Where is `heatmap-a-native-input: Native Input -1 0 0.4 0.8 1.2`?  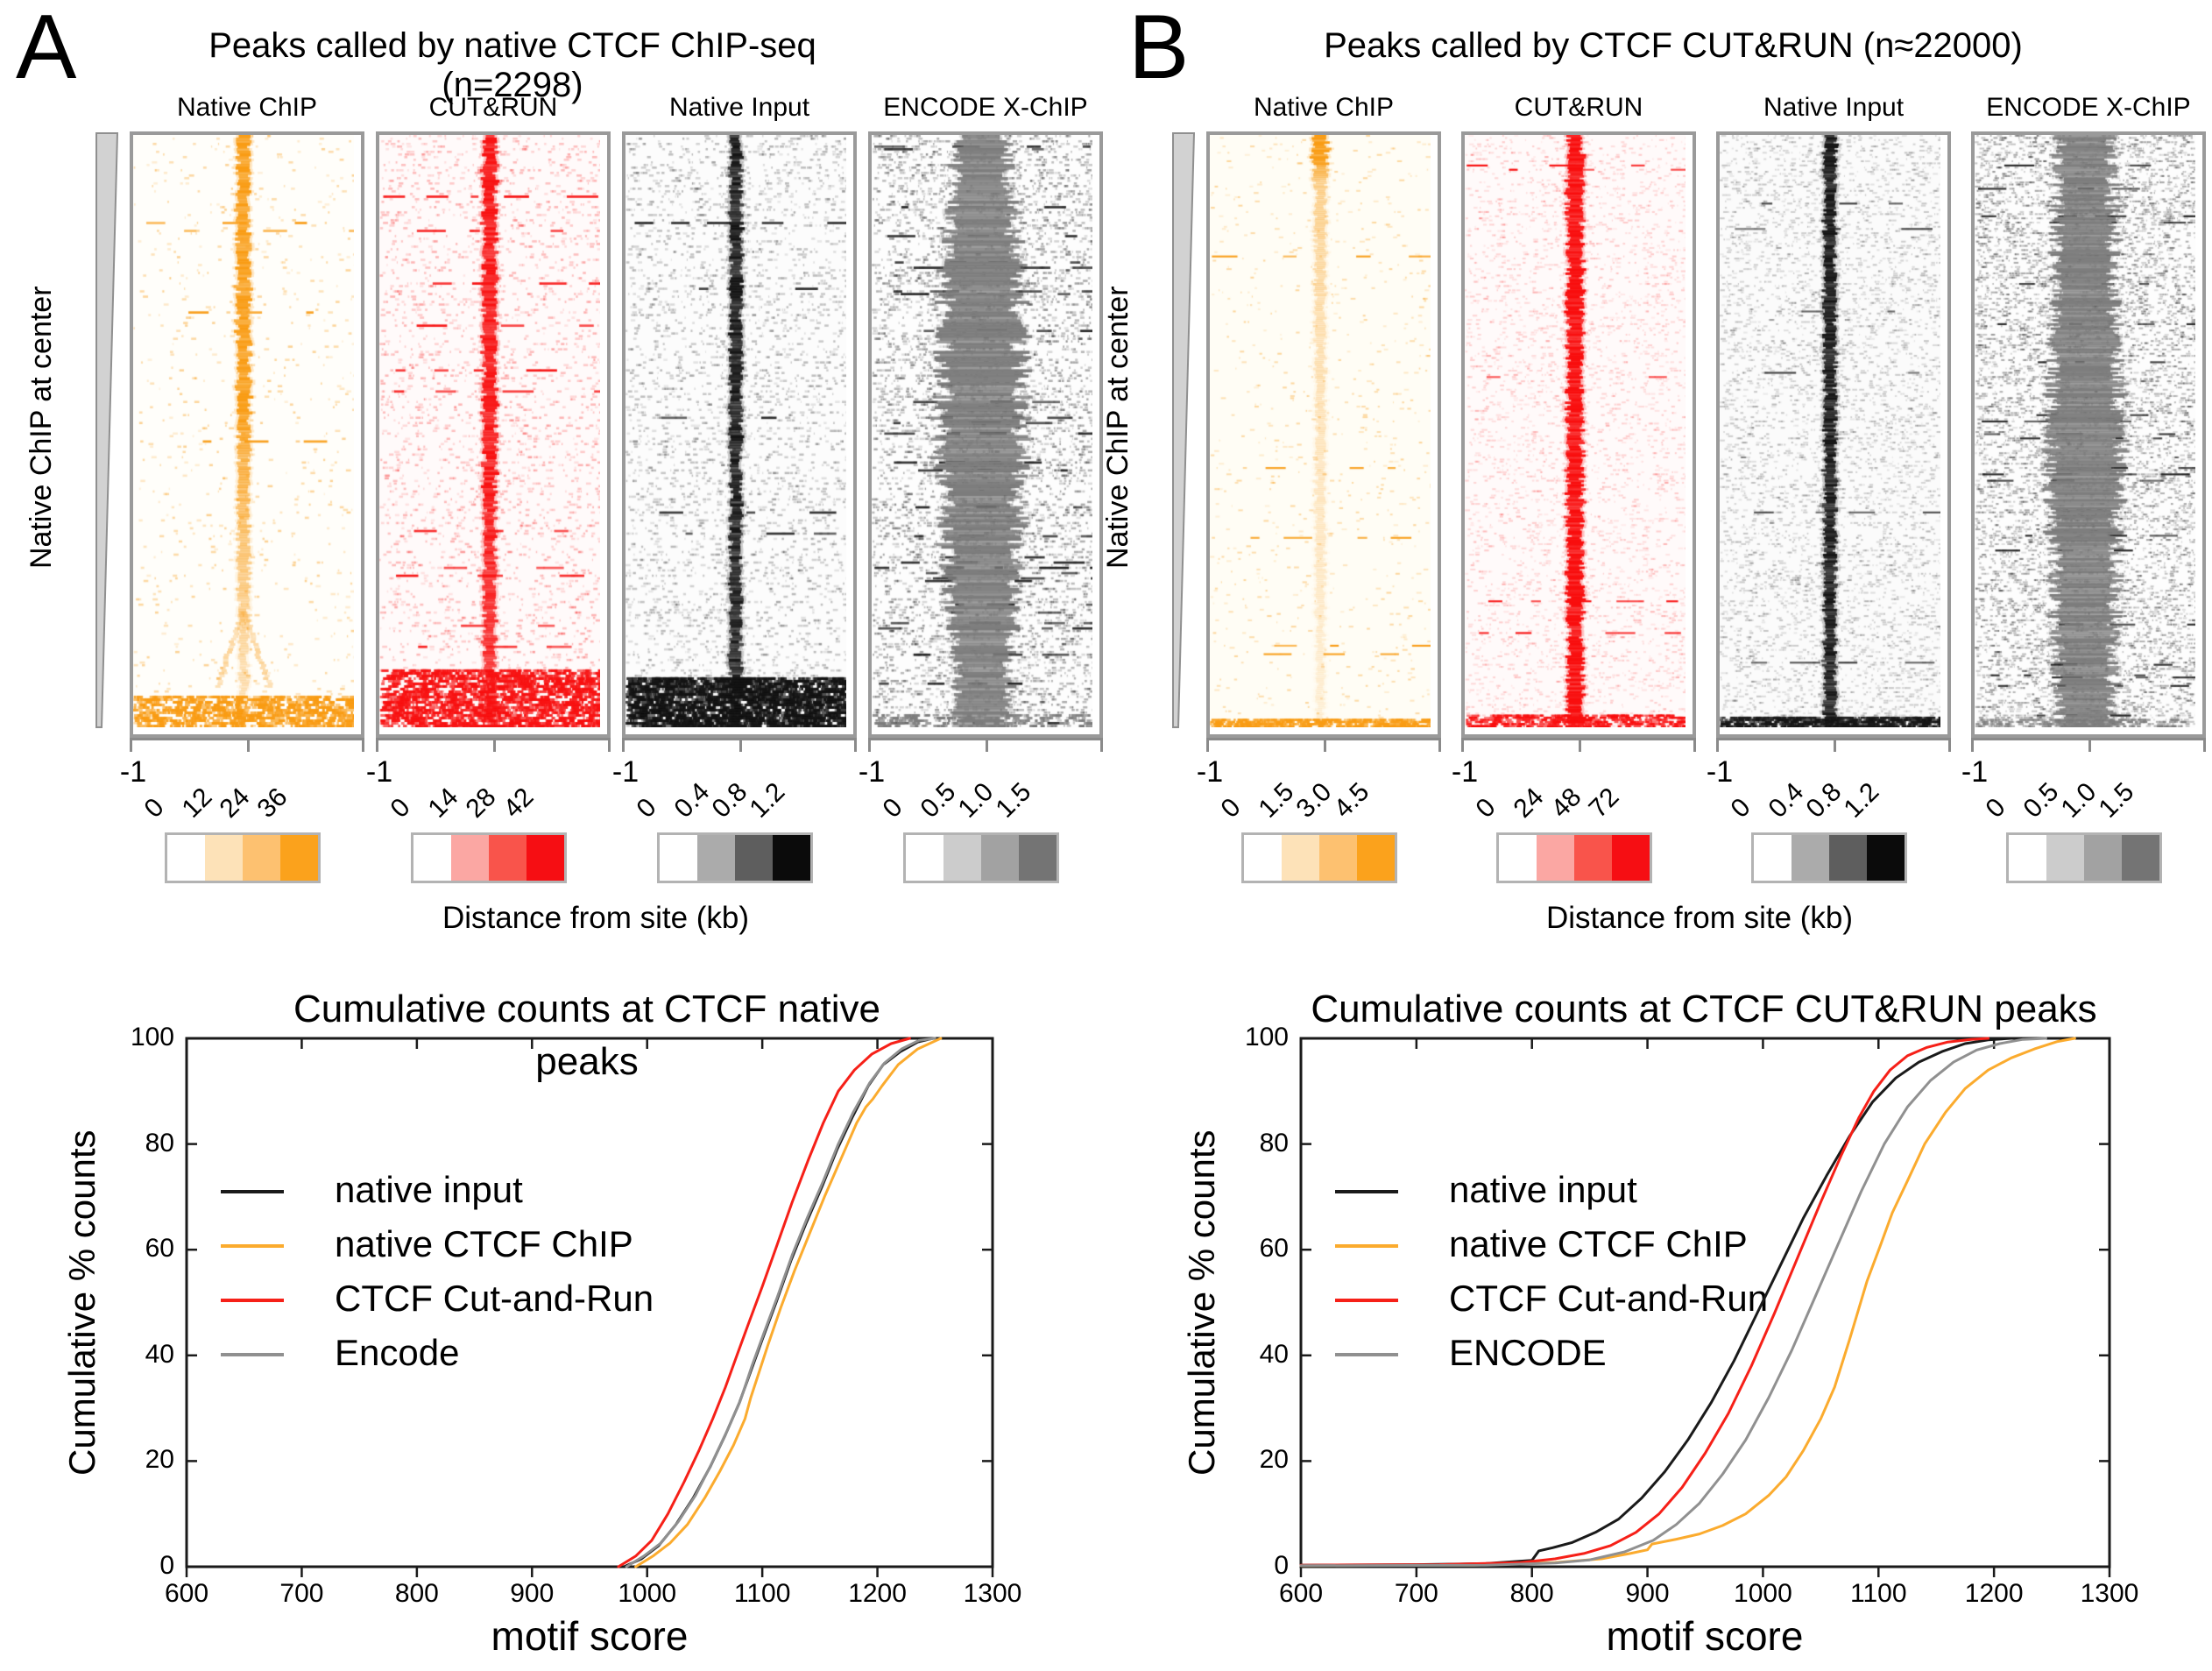 heatmap-a-native-input: Native Input -1 0 0.4 0.8 1.2 is located at coordinates (734, 488).